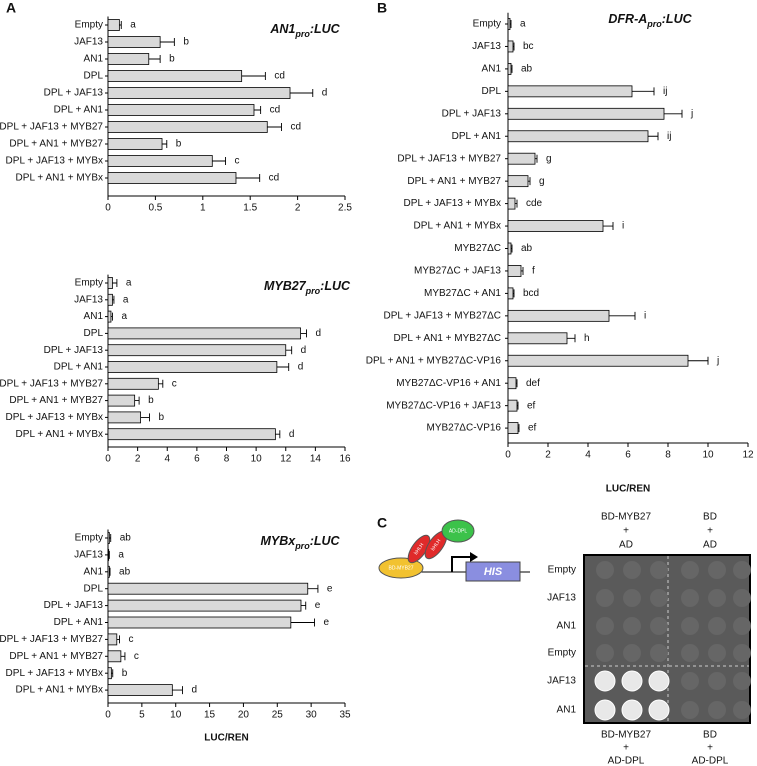 This screenshot has height=766, width=757. I want to click on significance-letter: g, so click(542, 181).